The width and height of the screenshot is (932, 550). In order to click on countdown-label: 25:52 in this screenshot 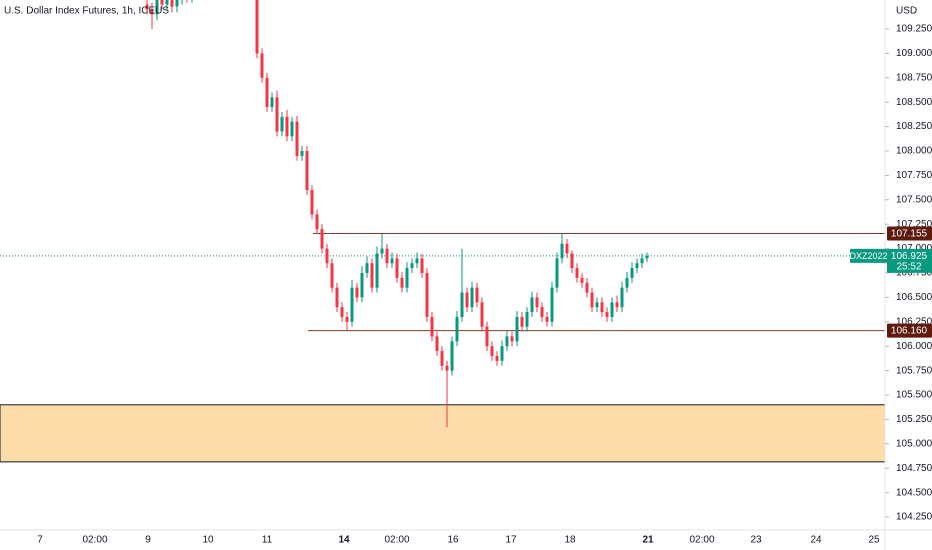, I will do `click(908, 267)`.